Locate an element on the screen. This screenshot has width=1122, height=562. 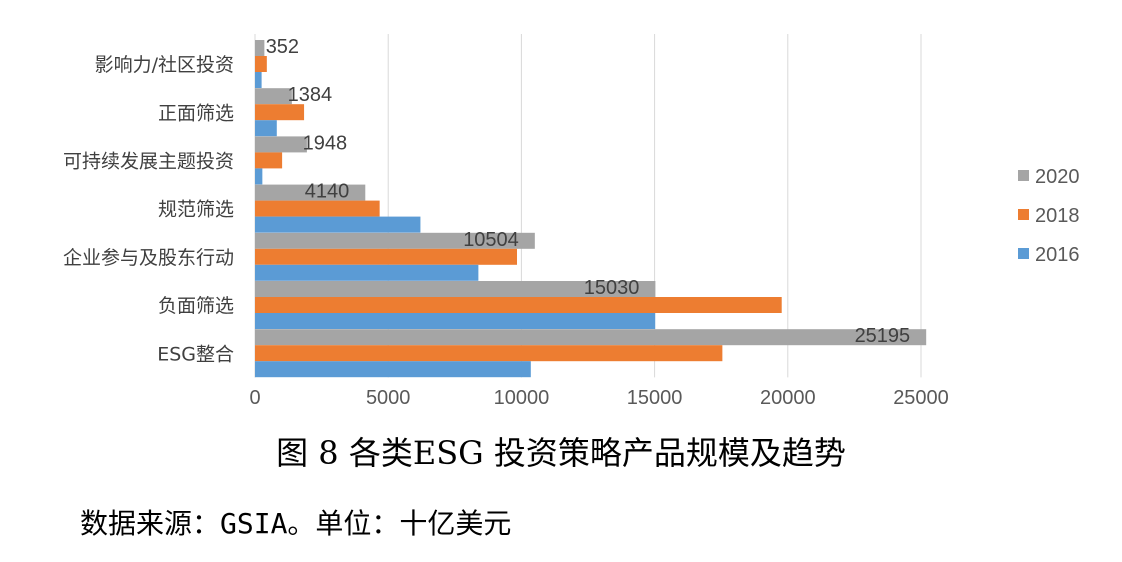
data-label: 10504 is located at coordinates (491, 240).